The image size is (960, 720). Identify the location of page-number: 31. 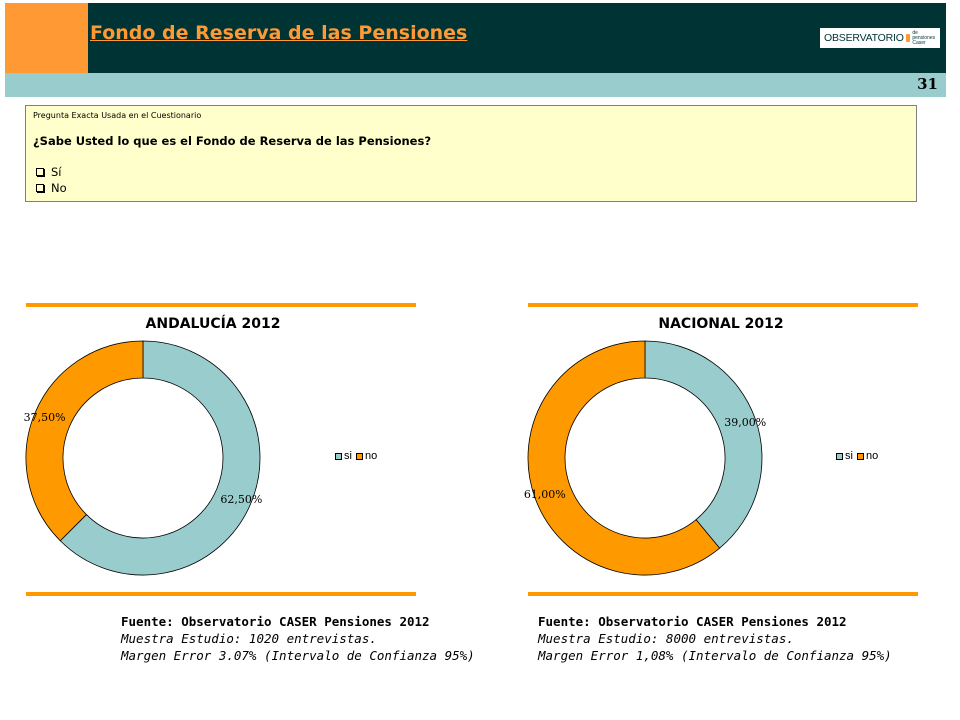
(927, 84).